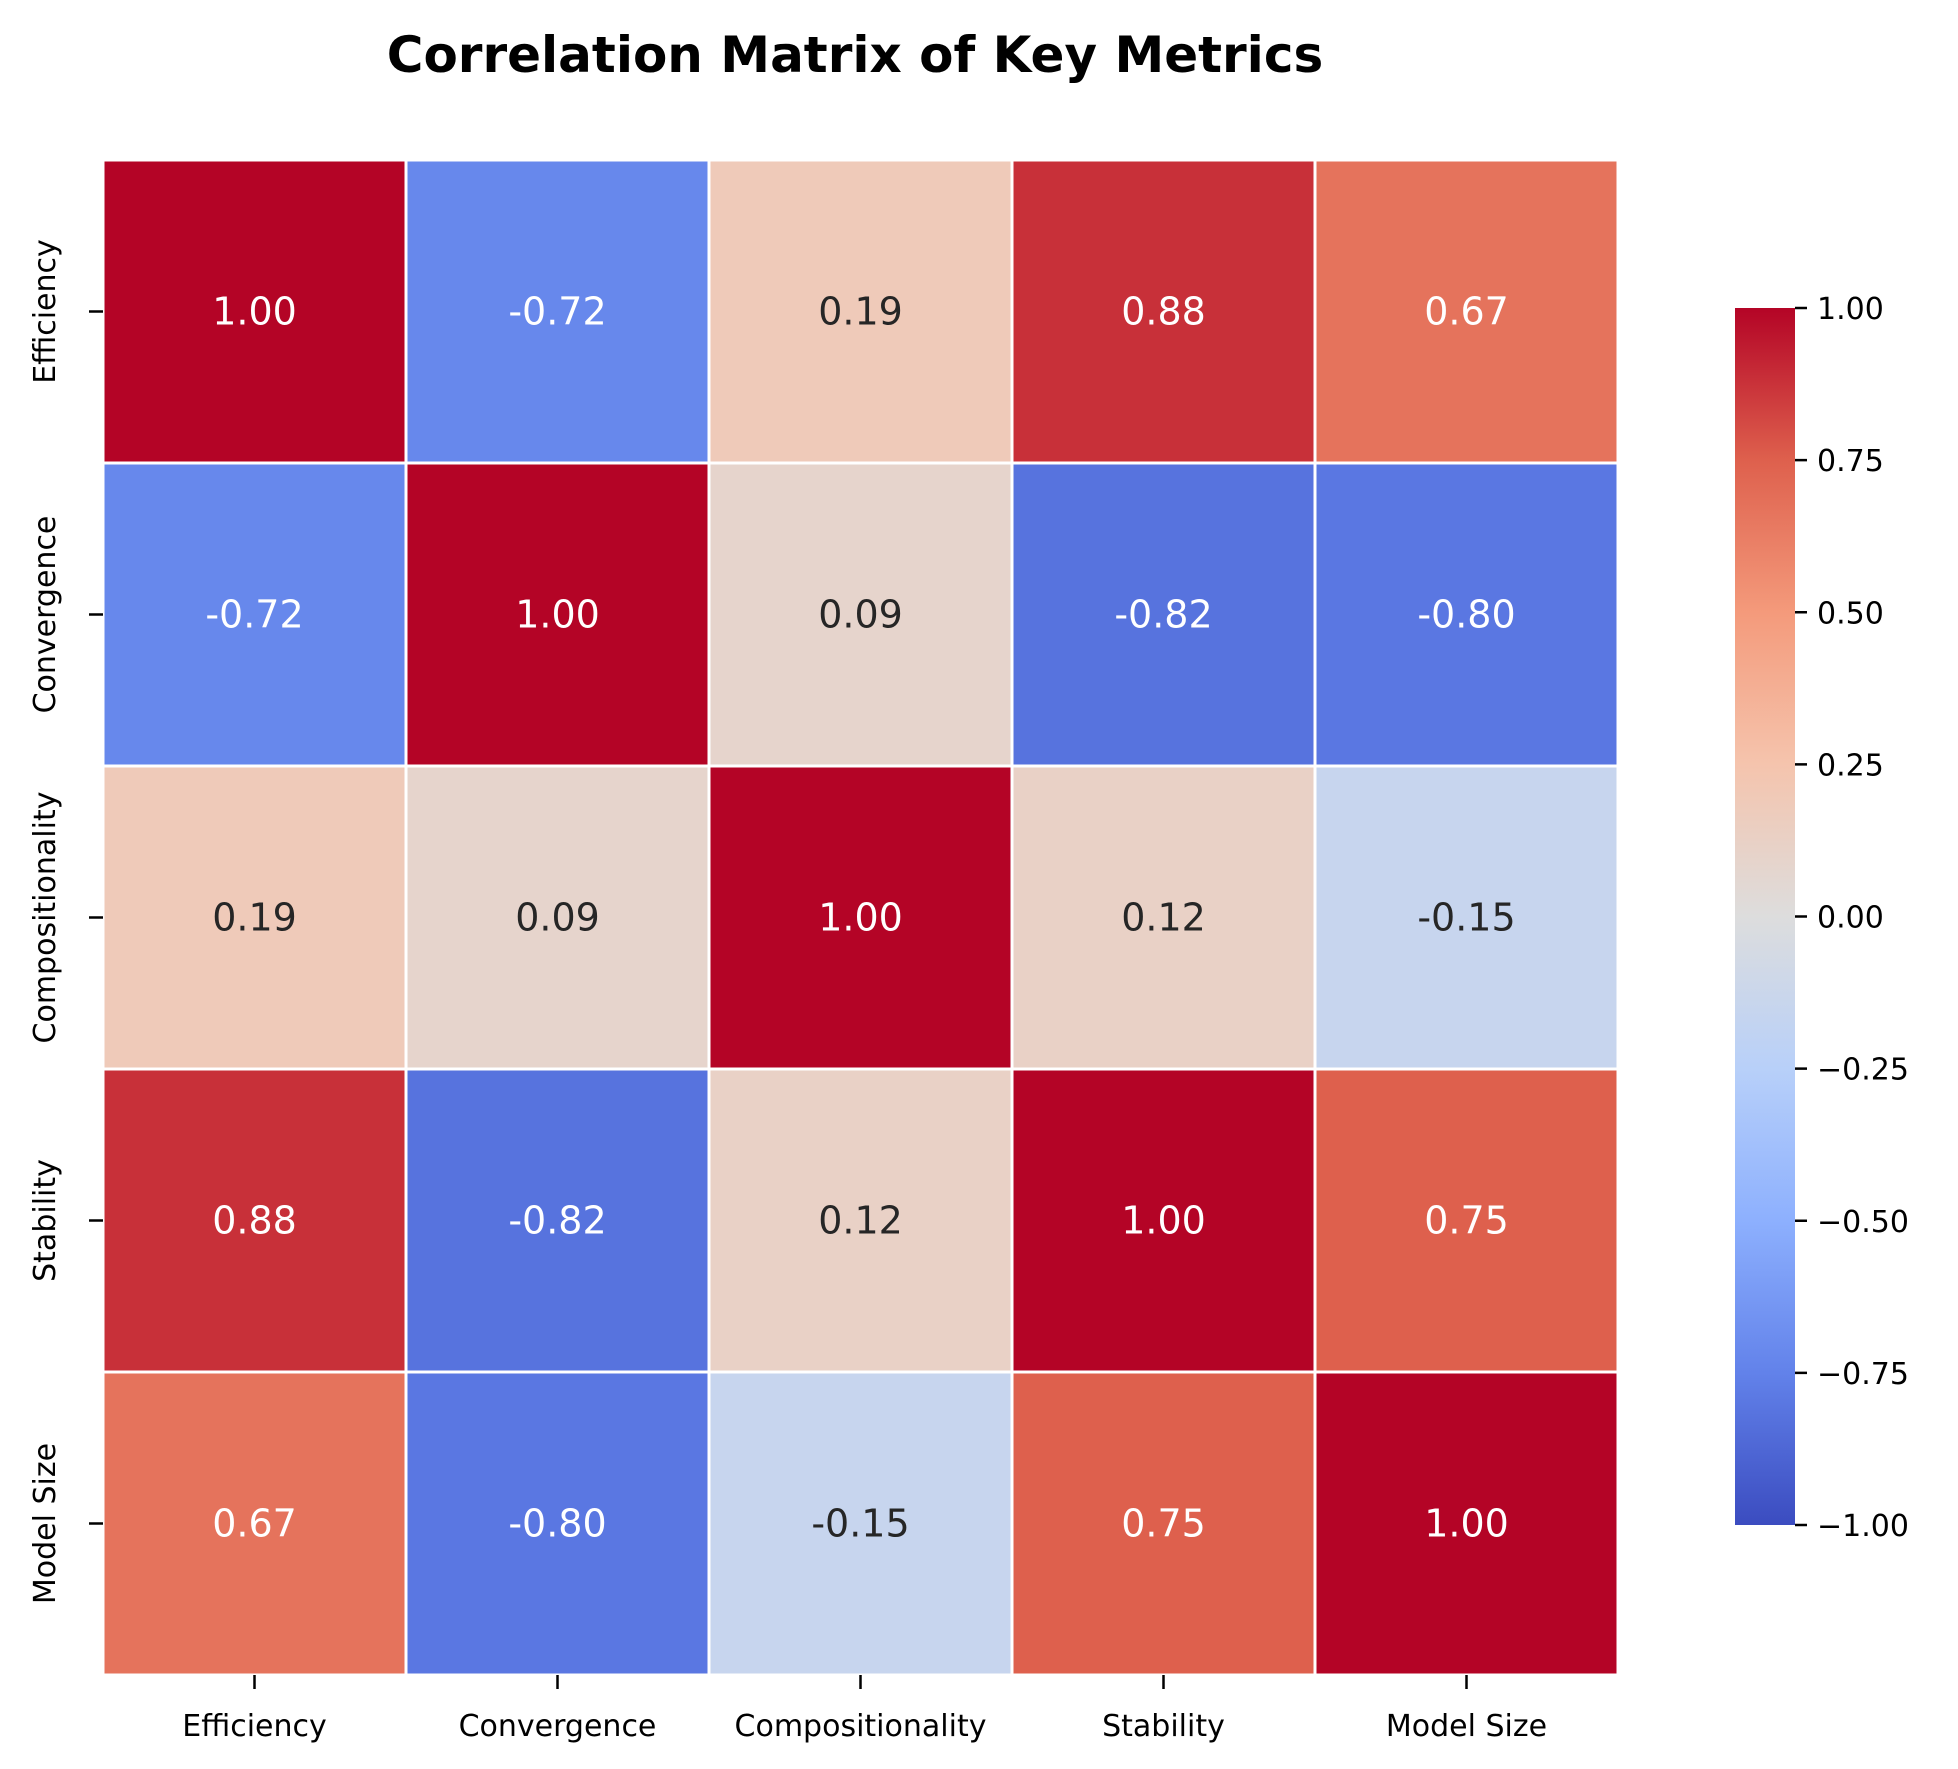  What do you see at coordinates (1850, 309) in the screenshot?
I see `colorbar-tick-label: 1.00` at bounding box center [1850, 309].